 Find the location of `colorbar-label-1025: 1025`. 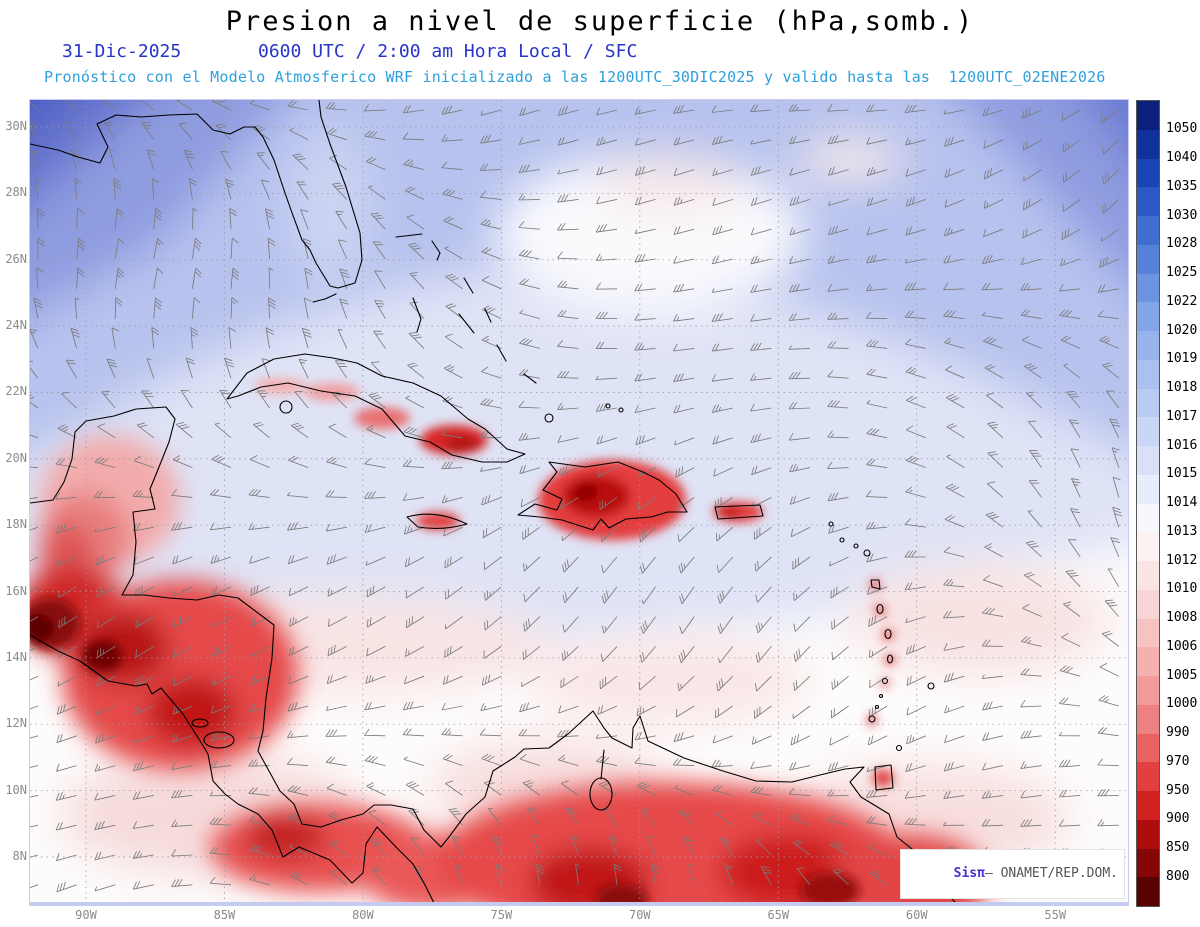

colorbar-label-1025: 1025 is located at coordinates (1182, 272).